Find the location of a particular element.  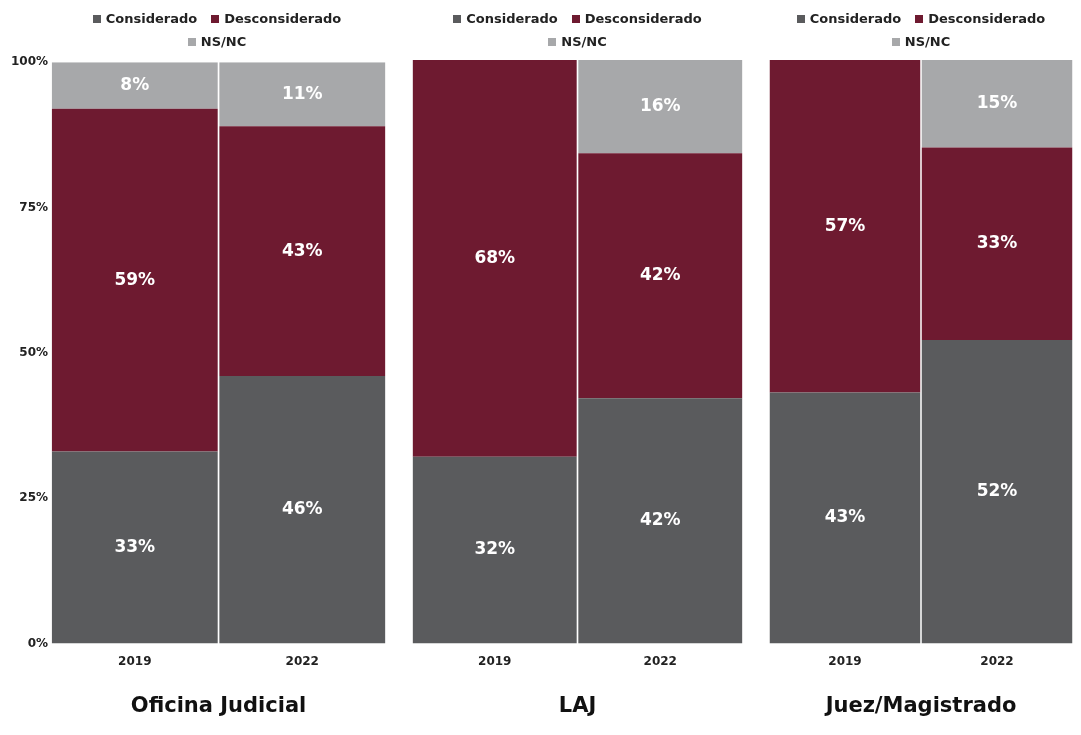

data-label: 59% is located at coordinates (135, 278).